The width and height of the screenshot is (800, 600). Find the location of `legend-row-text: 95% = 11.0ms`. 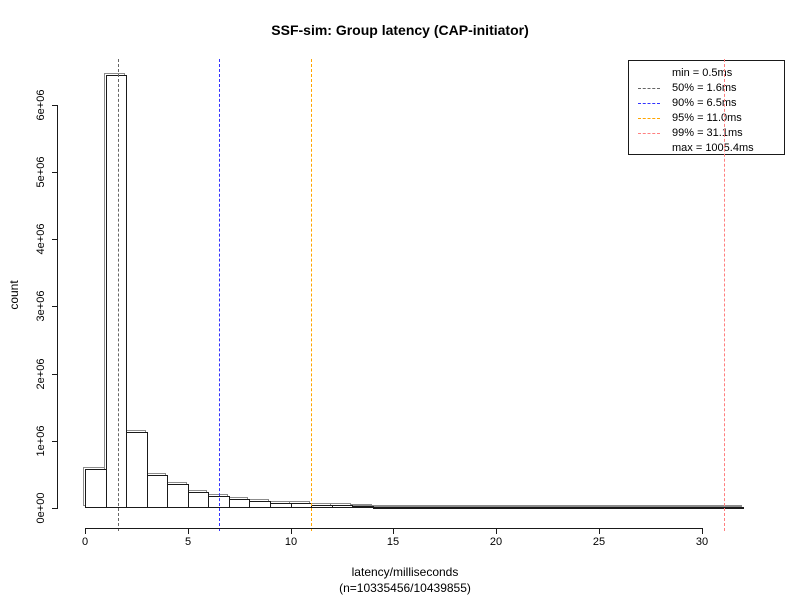

legend-row-text: 95% = 11.0ms is located at coordinates (707, 118).